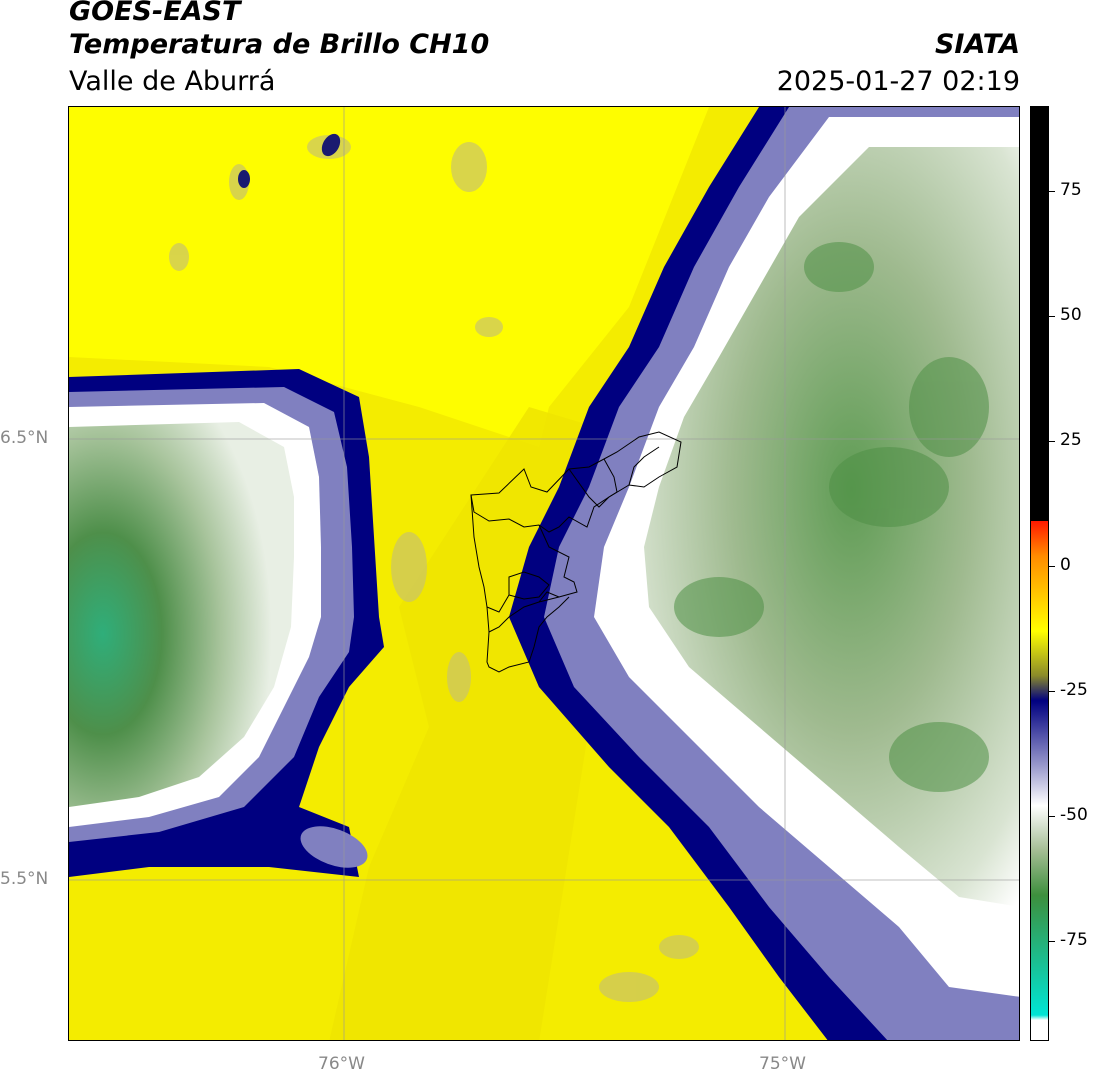 Image resolution: width=1094 pixels, height=1078 pixels. What do you see at coordinates (1074, 940) in the screenshot?
I see `colorbar-tick-label: -75` at bounding box center [1074, 940].